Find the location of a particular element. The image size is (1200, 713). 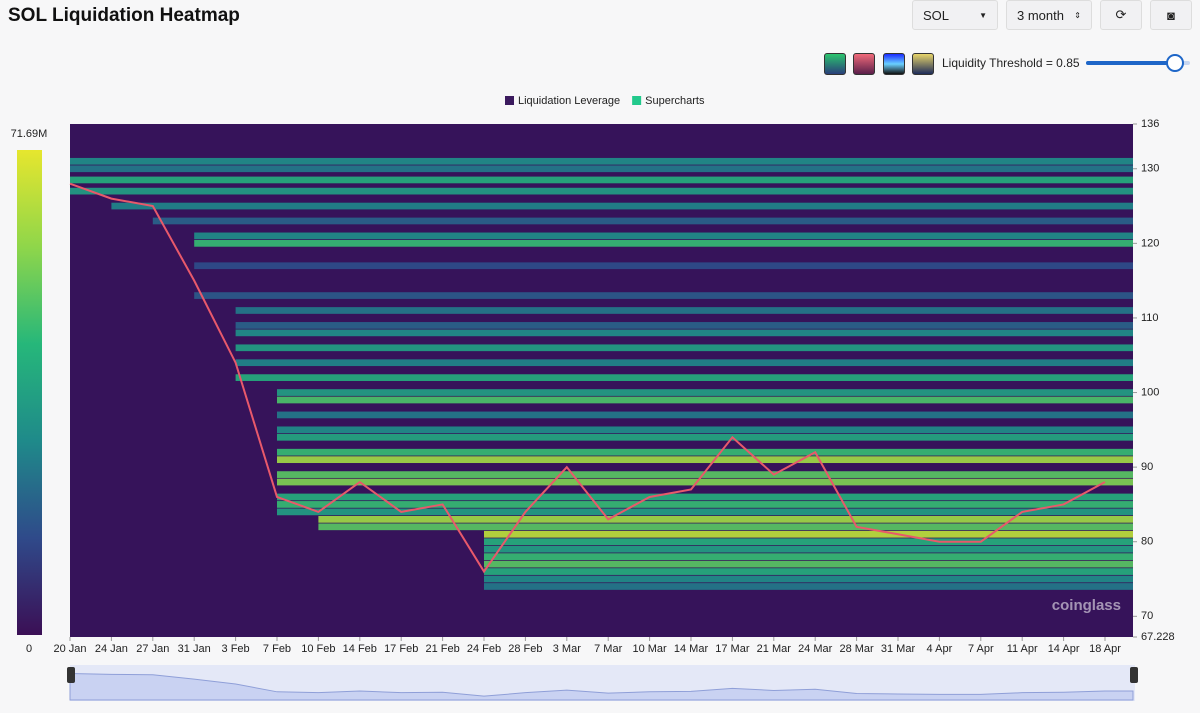

legend-label: Liquidation Leverage is located at coordinates (569, 101).